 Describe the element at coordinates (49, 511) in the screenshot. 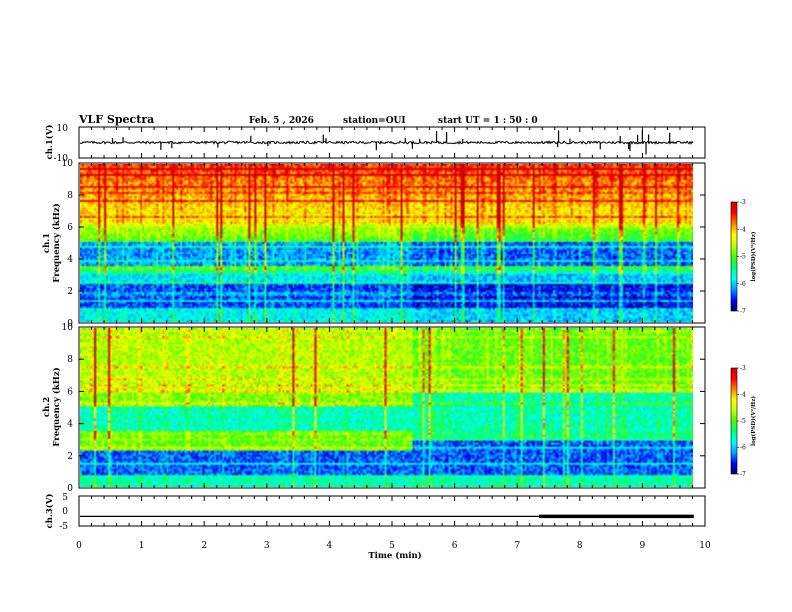

I see `ch3-waveform-ylabel: ch.3(V)` at that location.